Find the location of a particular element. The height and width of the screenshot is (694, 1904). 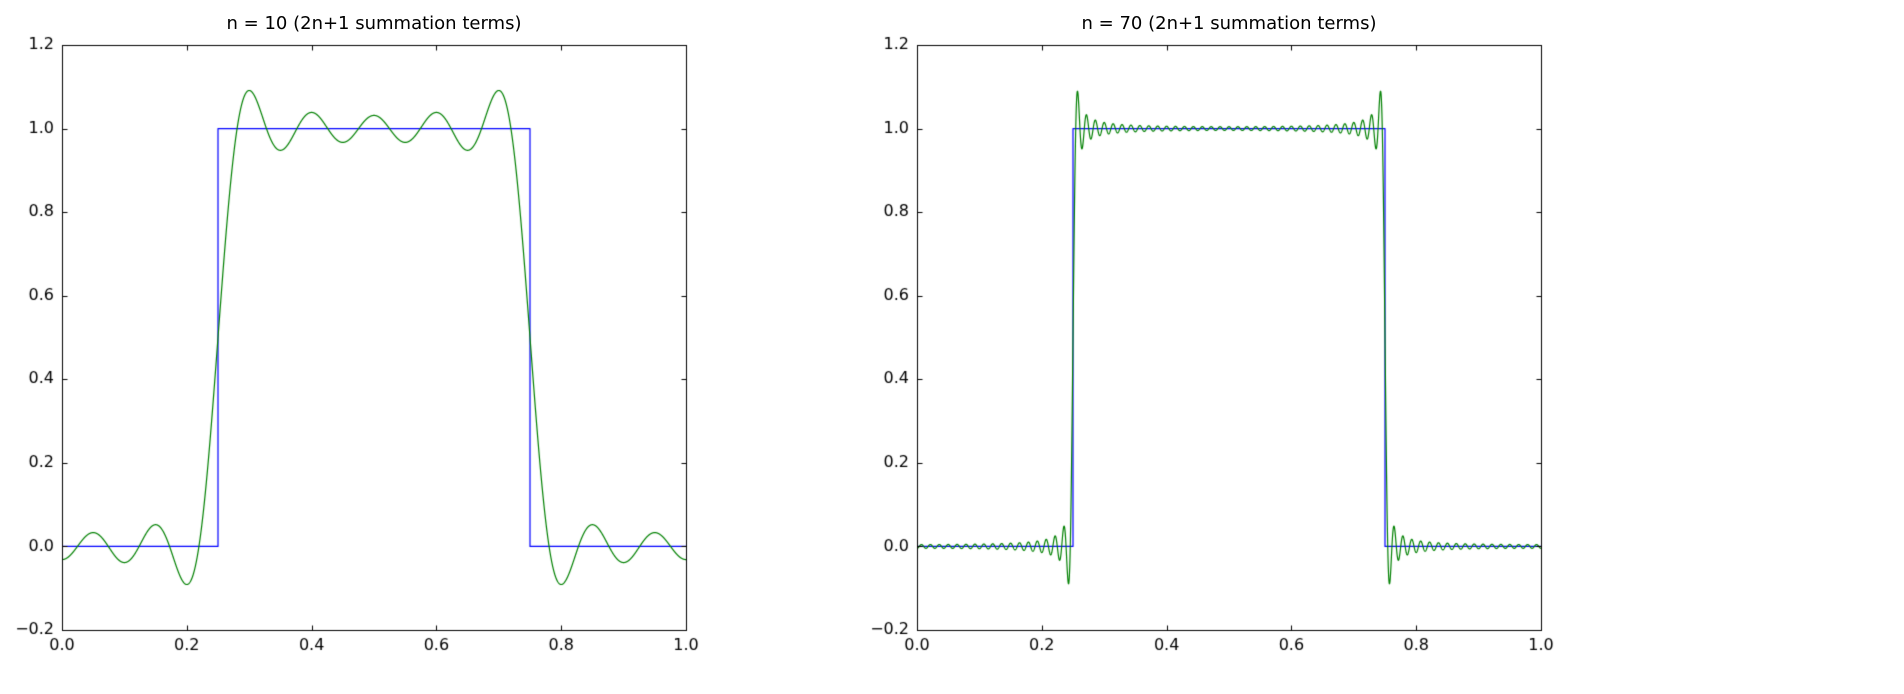

chart-title-n70: n = 70 (2n+1 summation terms) is located at coordinates (1229, 23).